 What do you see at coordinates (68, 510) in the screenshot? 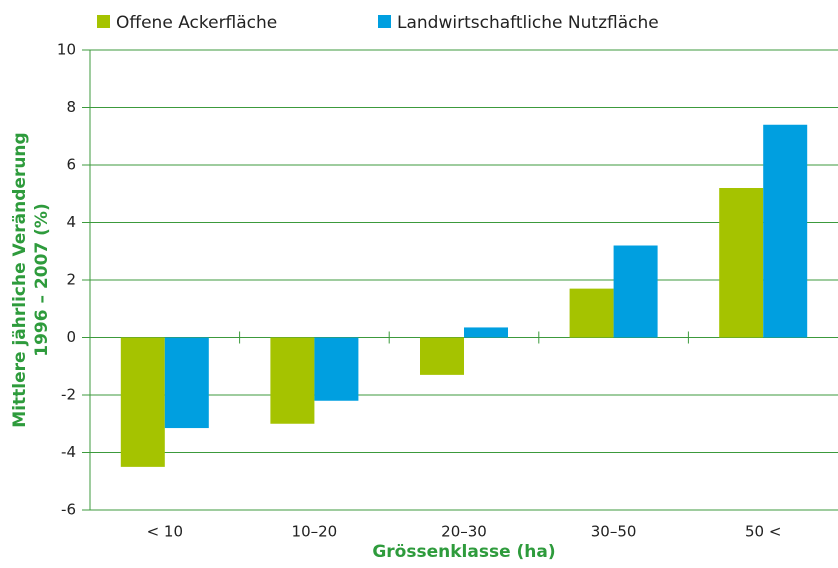
I see `y-tick-label: -6` at bounding box center [68, 510].